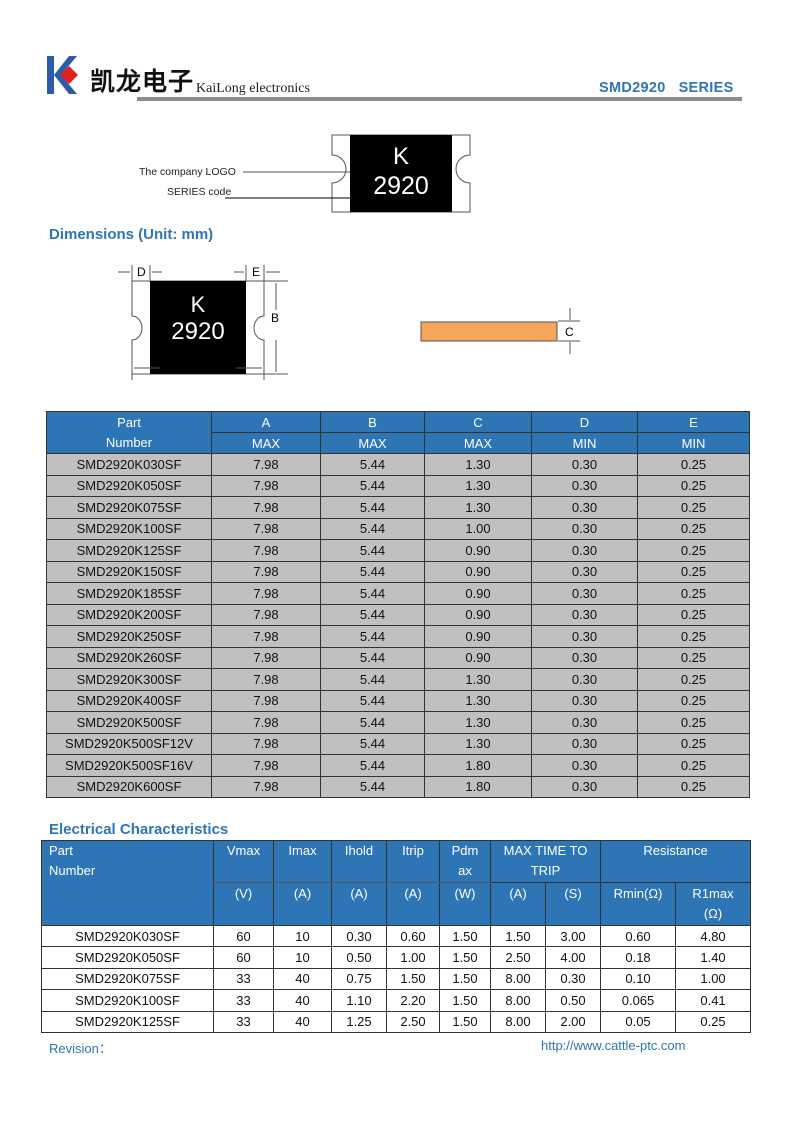 The image size is (793, 1122). I want to click on table-cell: 10, so click(302, 957).